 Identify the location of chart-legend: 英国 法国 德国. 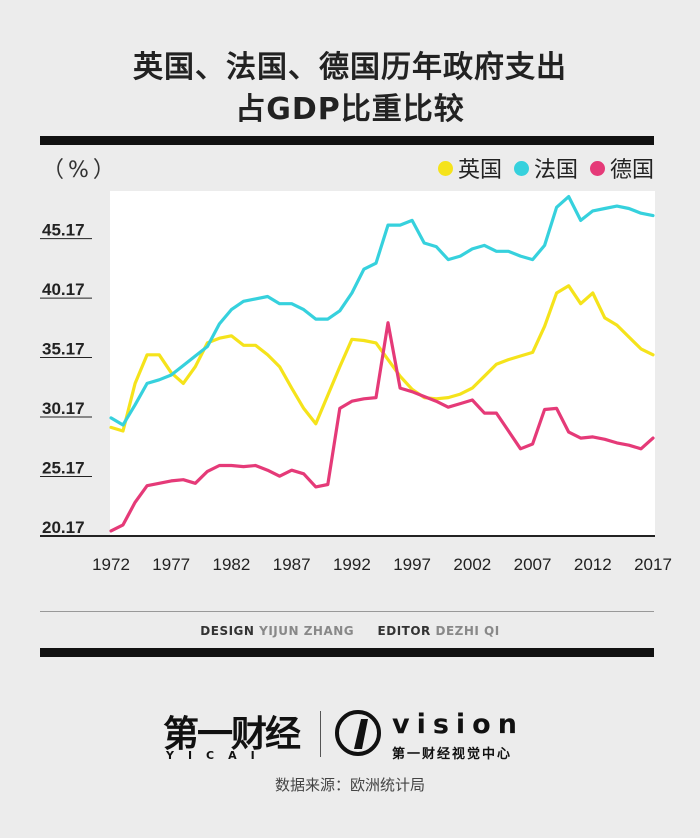
(540, 168).